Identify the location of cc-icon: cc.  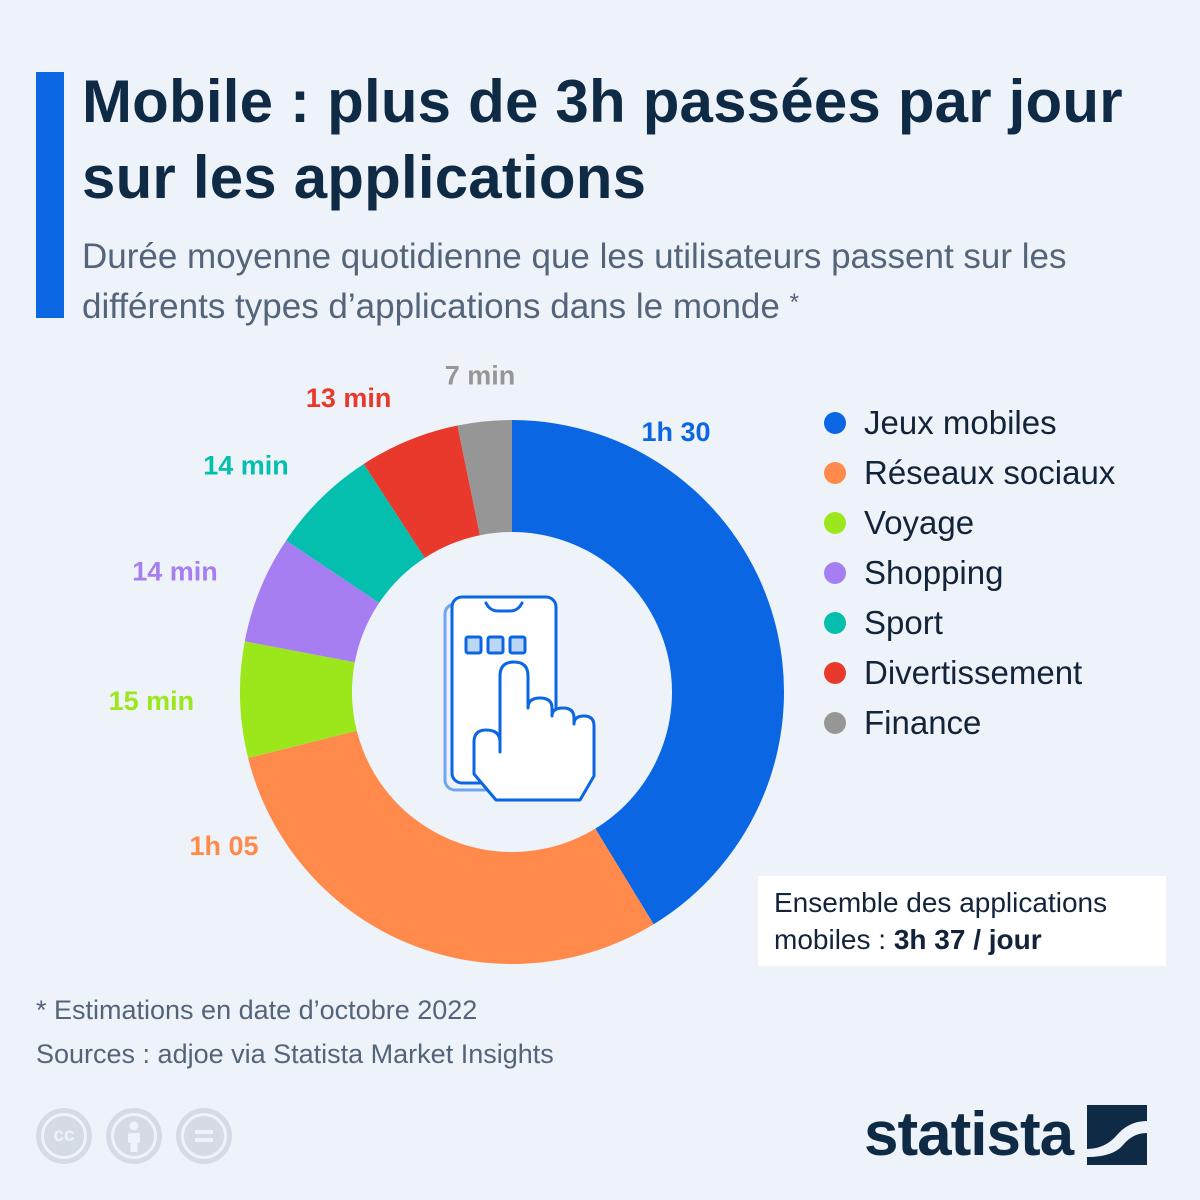
(64, 1136).